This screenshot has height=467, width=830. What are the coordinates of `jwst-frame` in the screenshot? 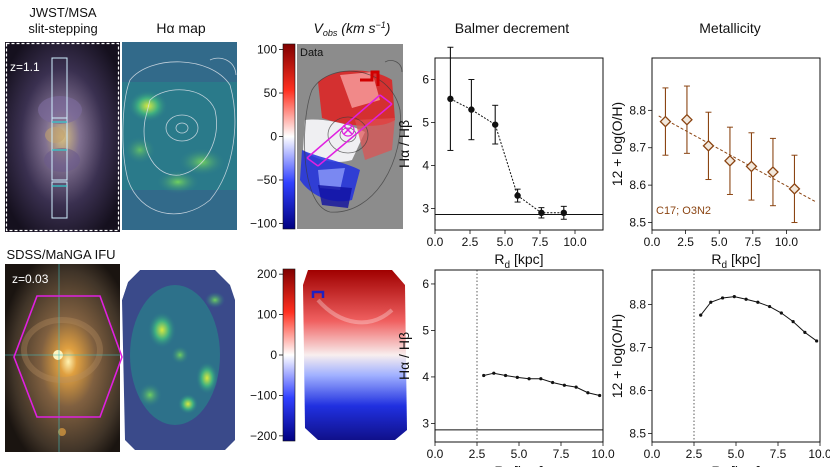 It's located at (62, 137).